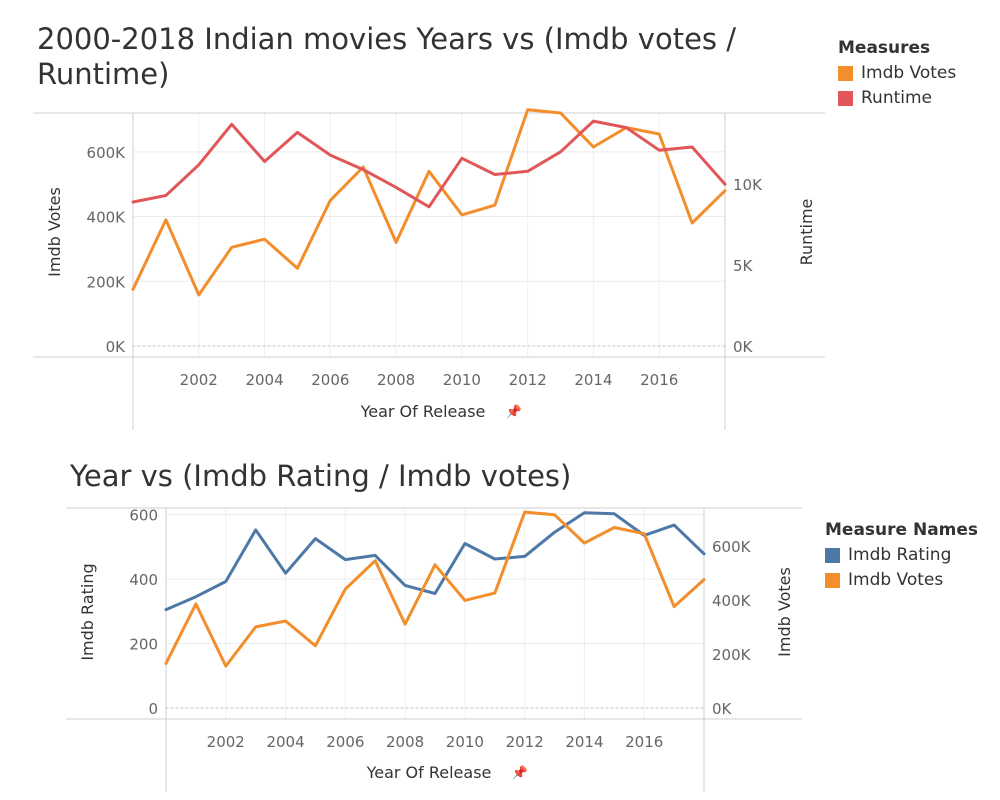 The height and width of the screenshot is (800, 1000). Describe the element at coordinates (321, 476) in the screenshot. I see `chart-title: Year vs (Imdb Rating / Imdb votes)` at that location.